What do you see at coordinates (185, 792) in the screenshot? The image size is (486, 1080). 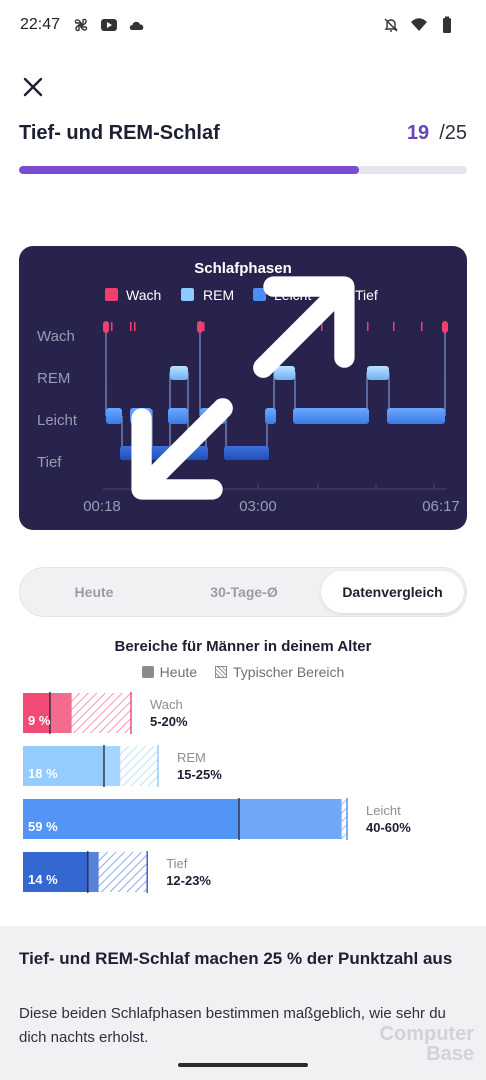 I see `comparison-bars-chart` at bounding box center [185, 792].